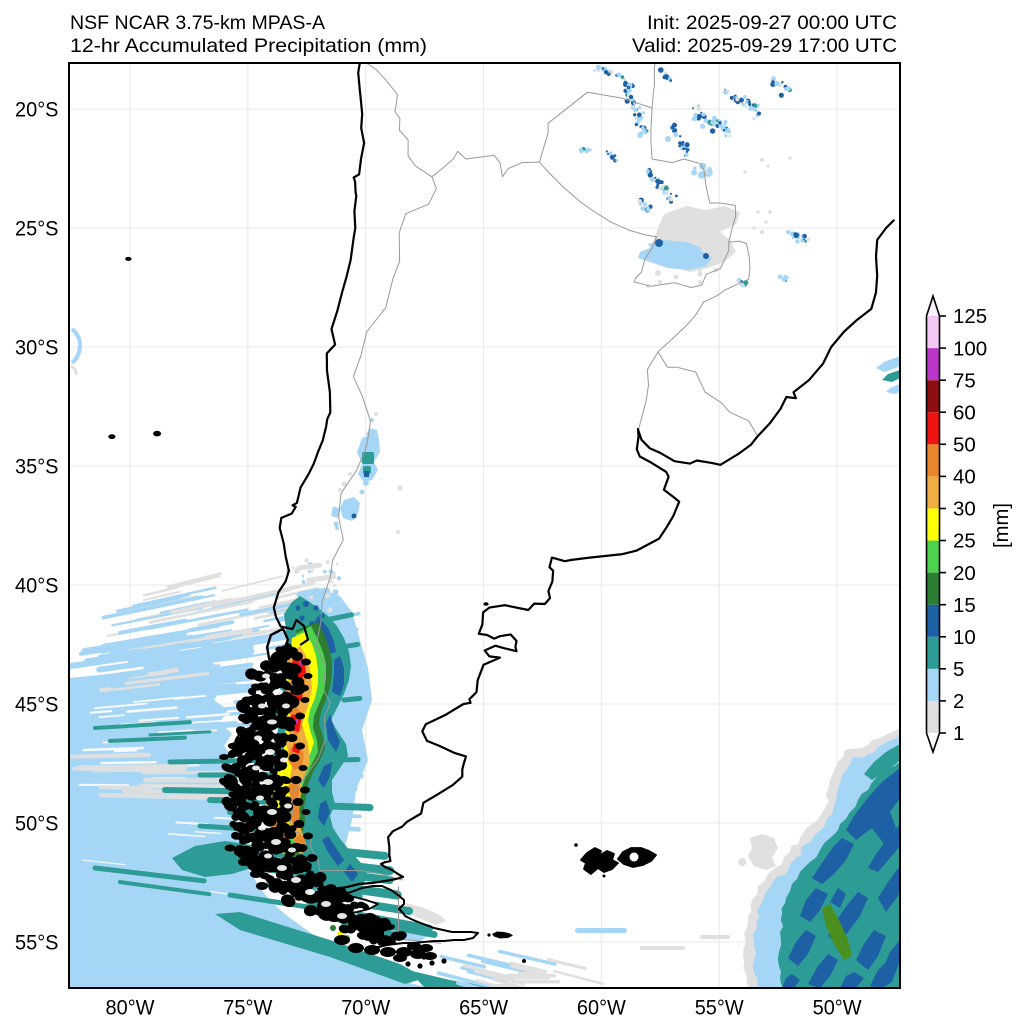  I want to click on svg-text: 75, so click(964, 381).